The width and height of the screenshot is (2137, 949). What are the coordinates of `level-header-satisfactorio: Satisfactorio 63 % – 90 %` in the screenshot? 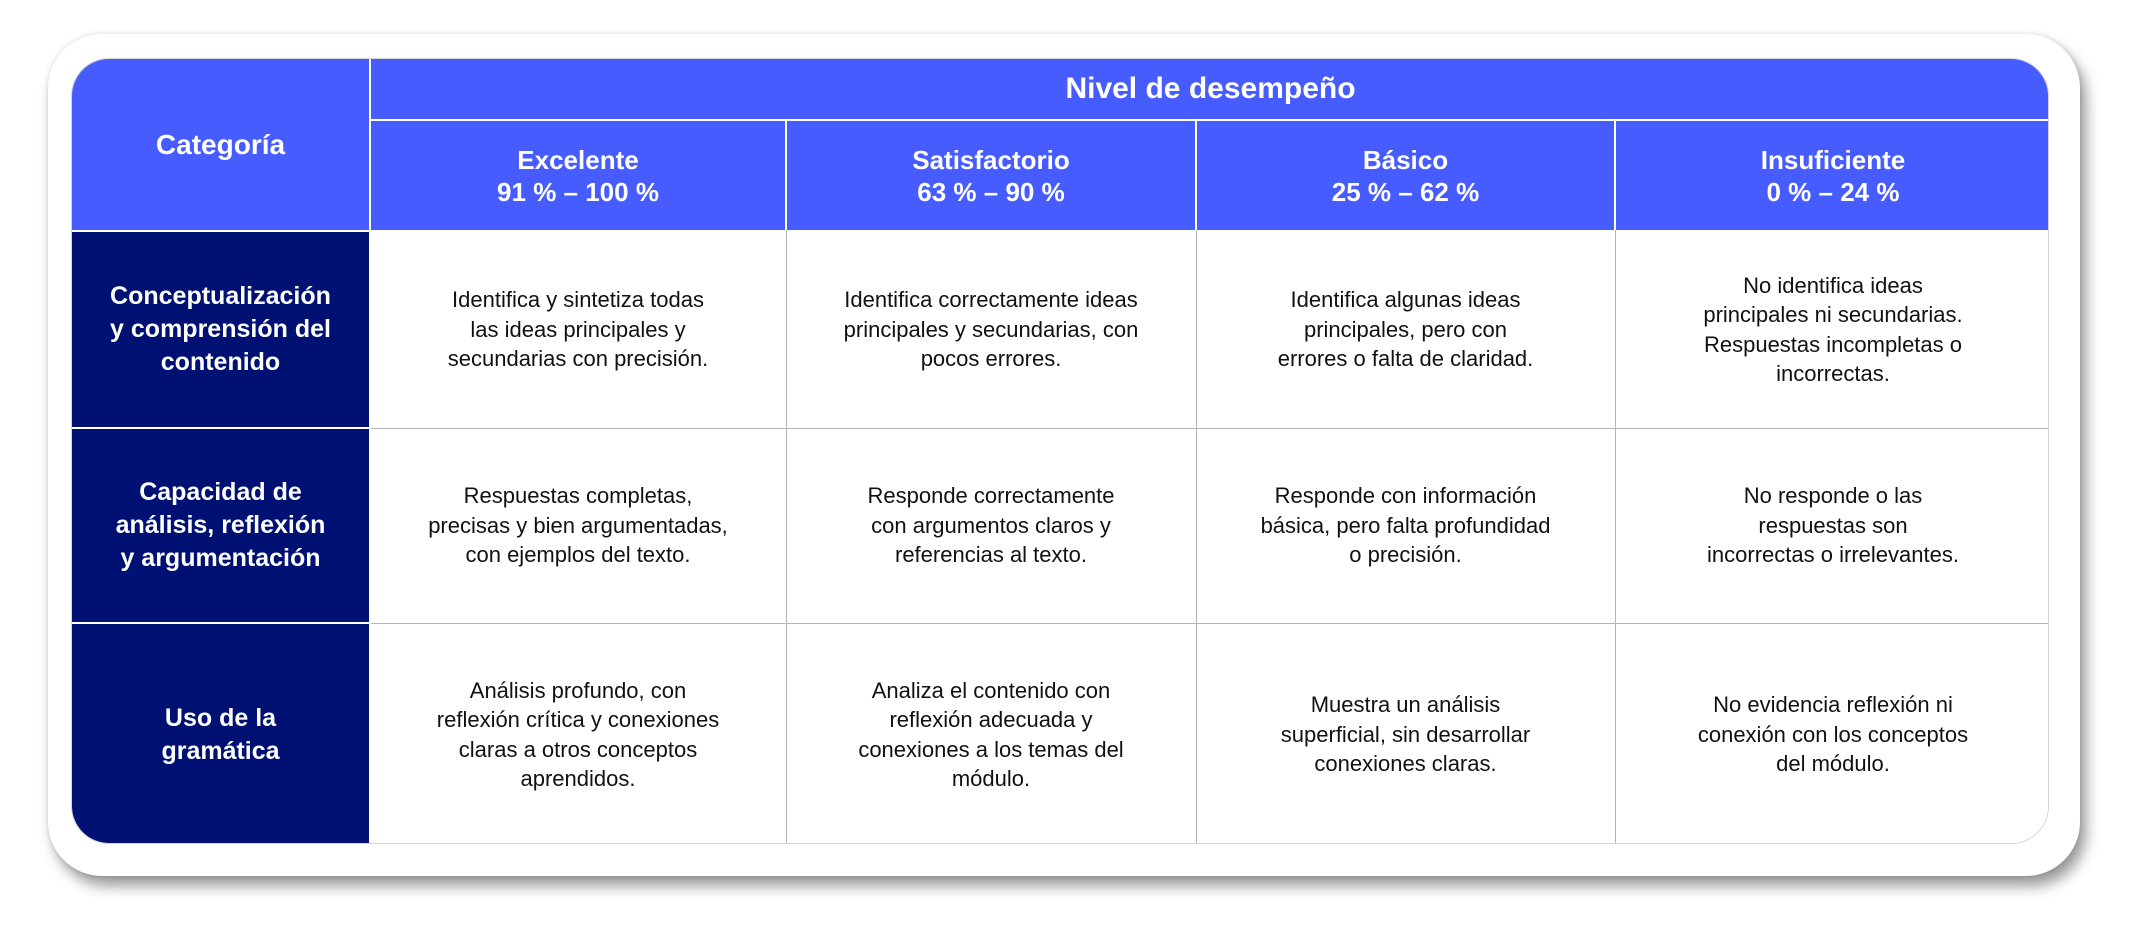 It's located at (991, 175).